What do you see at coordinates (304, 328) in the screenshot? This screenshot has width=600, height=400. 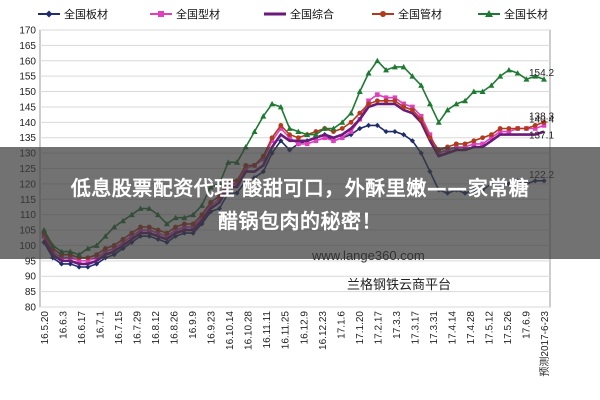 I see `x-tick-label: 16.12.9` at bounding box center [304, 328].